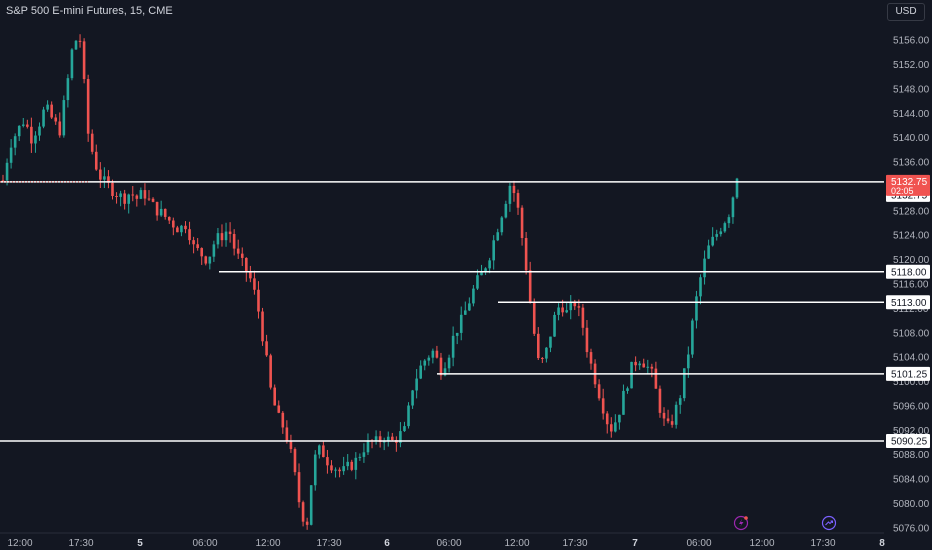 This screenshot has width=932, height=550. I want to click on price-tick-label: 5128.00, so click(911, 211).